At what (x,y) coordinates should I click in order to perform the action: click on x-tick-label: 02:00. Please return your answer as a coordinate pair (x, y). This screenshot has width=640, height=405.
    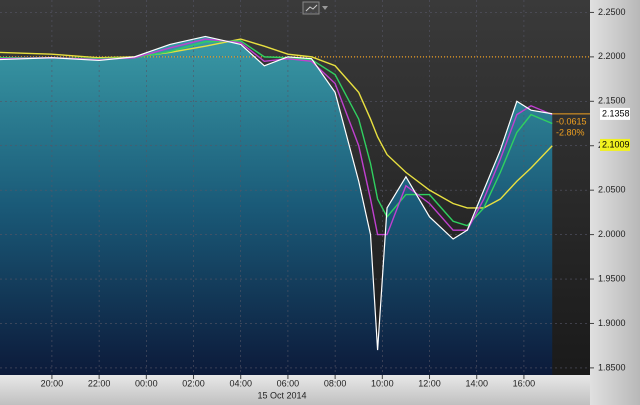
    Looking at the image, I should click on (193, 383).